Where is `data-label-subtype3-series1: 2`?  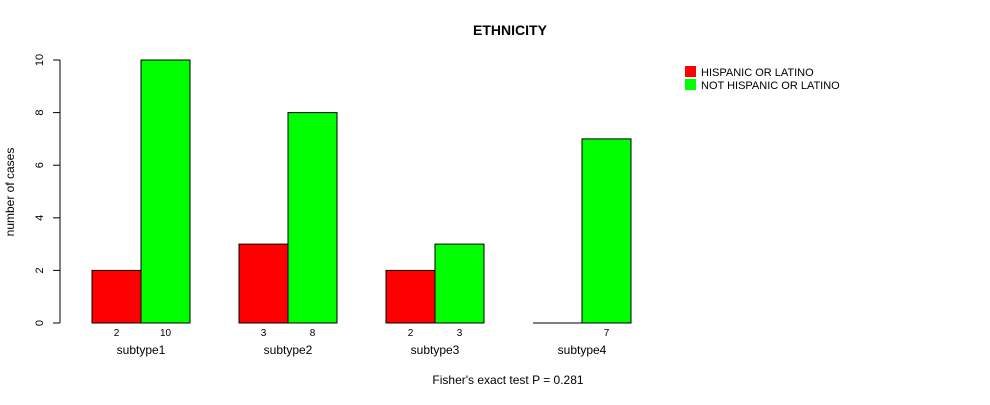 data-label-subtype3-series1: 2 is located at coordinates (411, 333).